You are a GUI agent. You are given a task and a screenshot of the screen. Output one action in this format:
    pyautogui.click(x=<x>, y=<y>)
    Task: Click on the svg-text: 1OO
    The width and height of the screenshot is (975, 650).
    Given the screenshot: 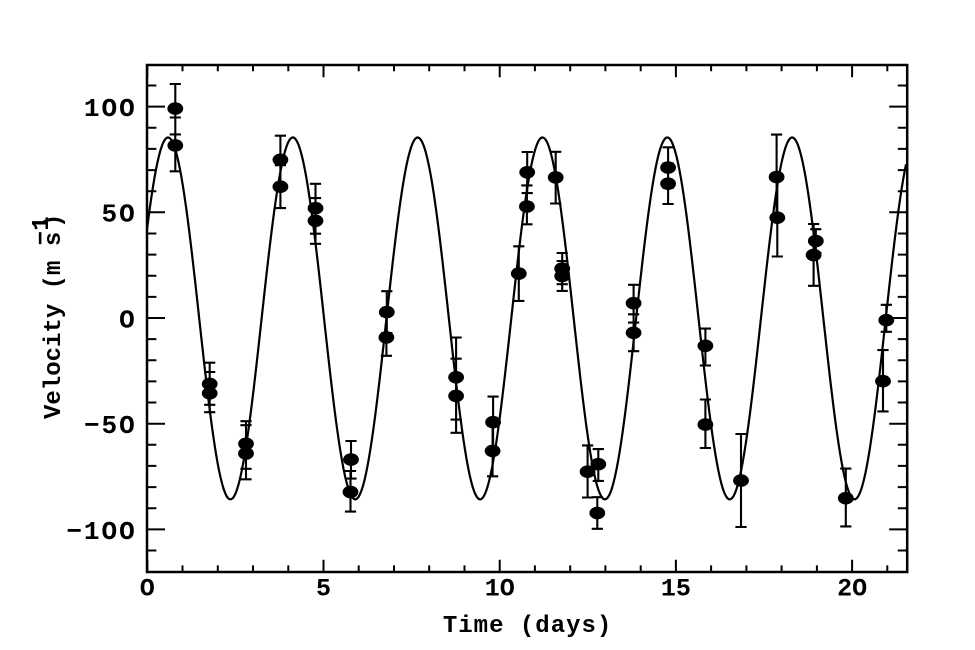 What is the action you would take?
    pyautogui.click(x=110, y=109)
    